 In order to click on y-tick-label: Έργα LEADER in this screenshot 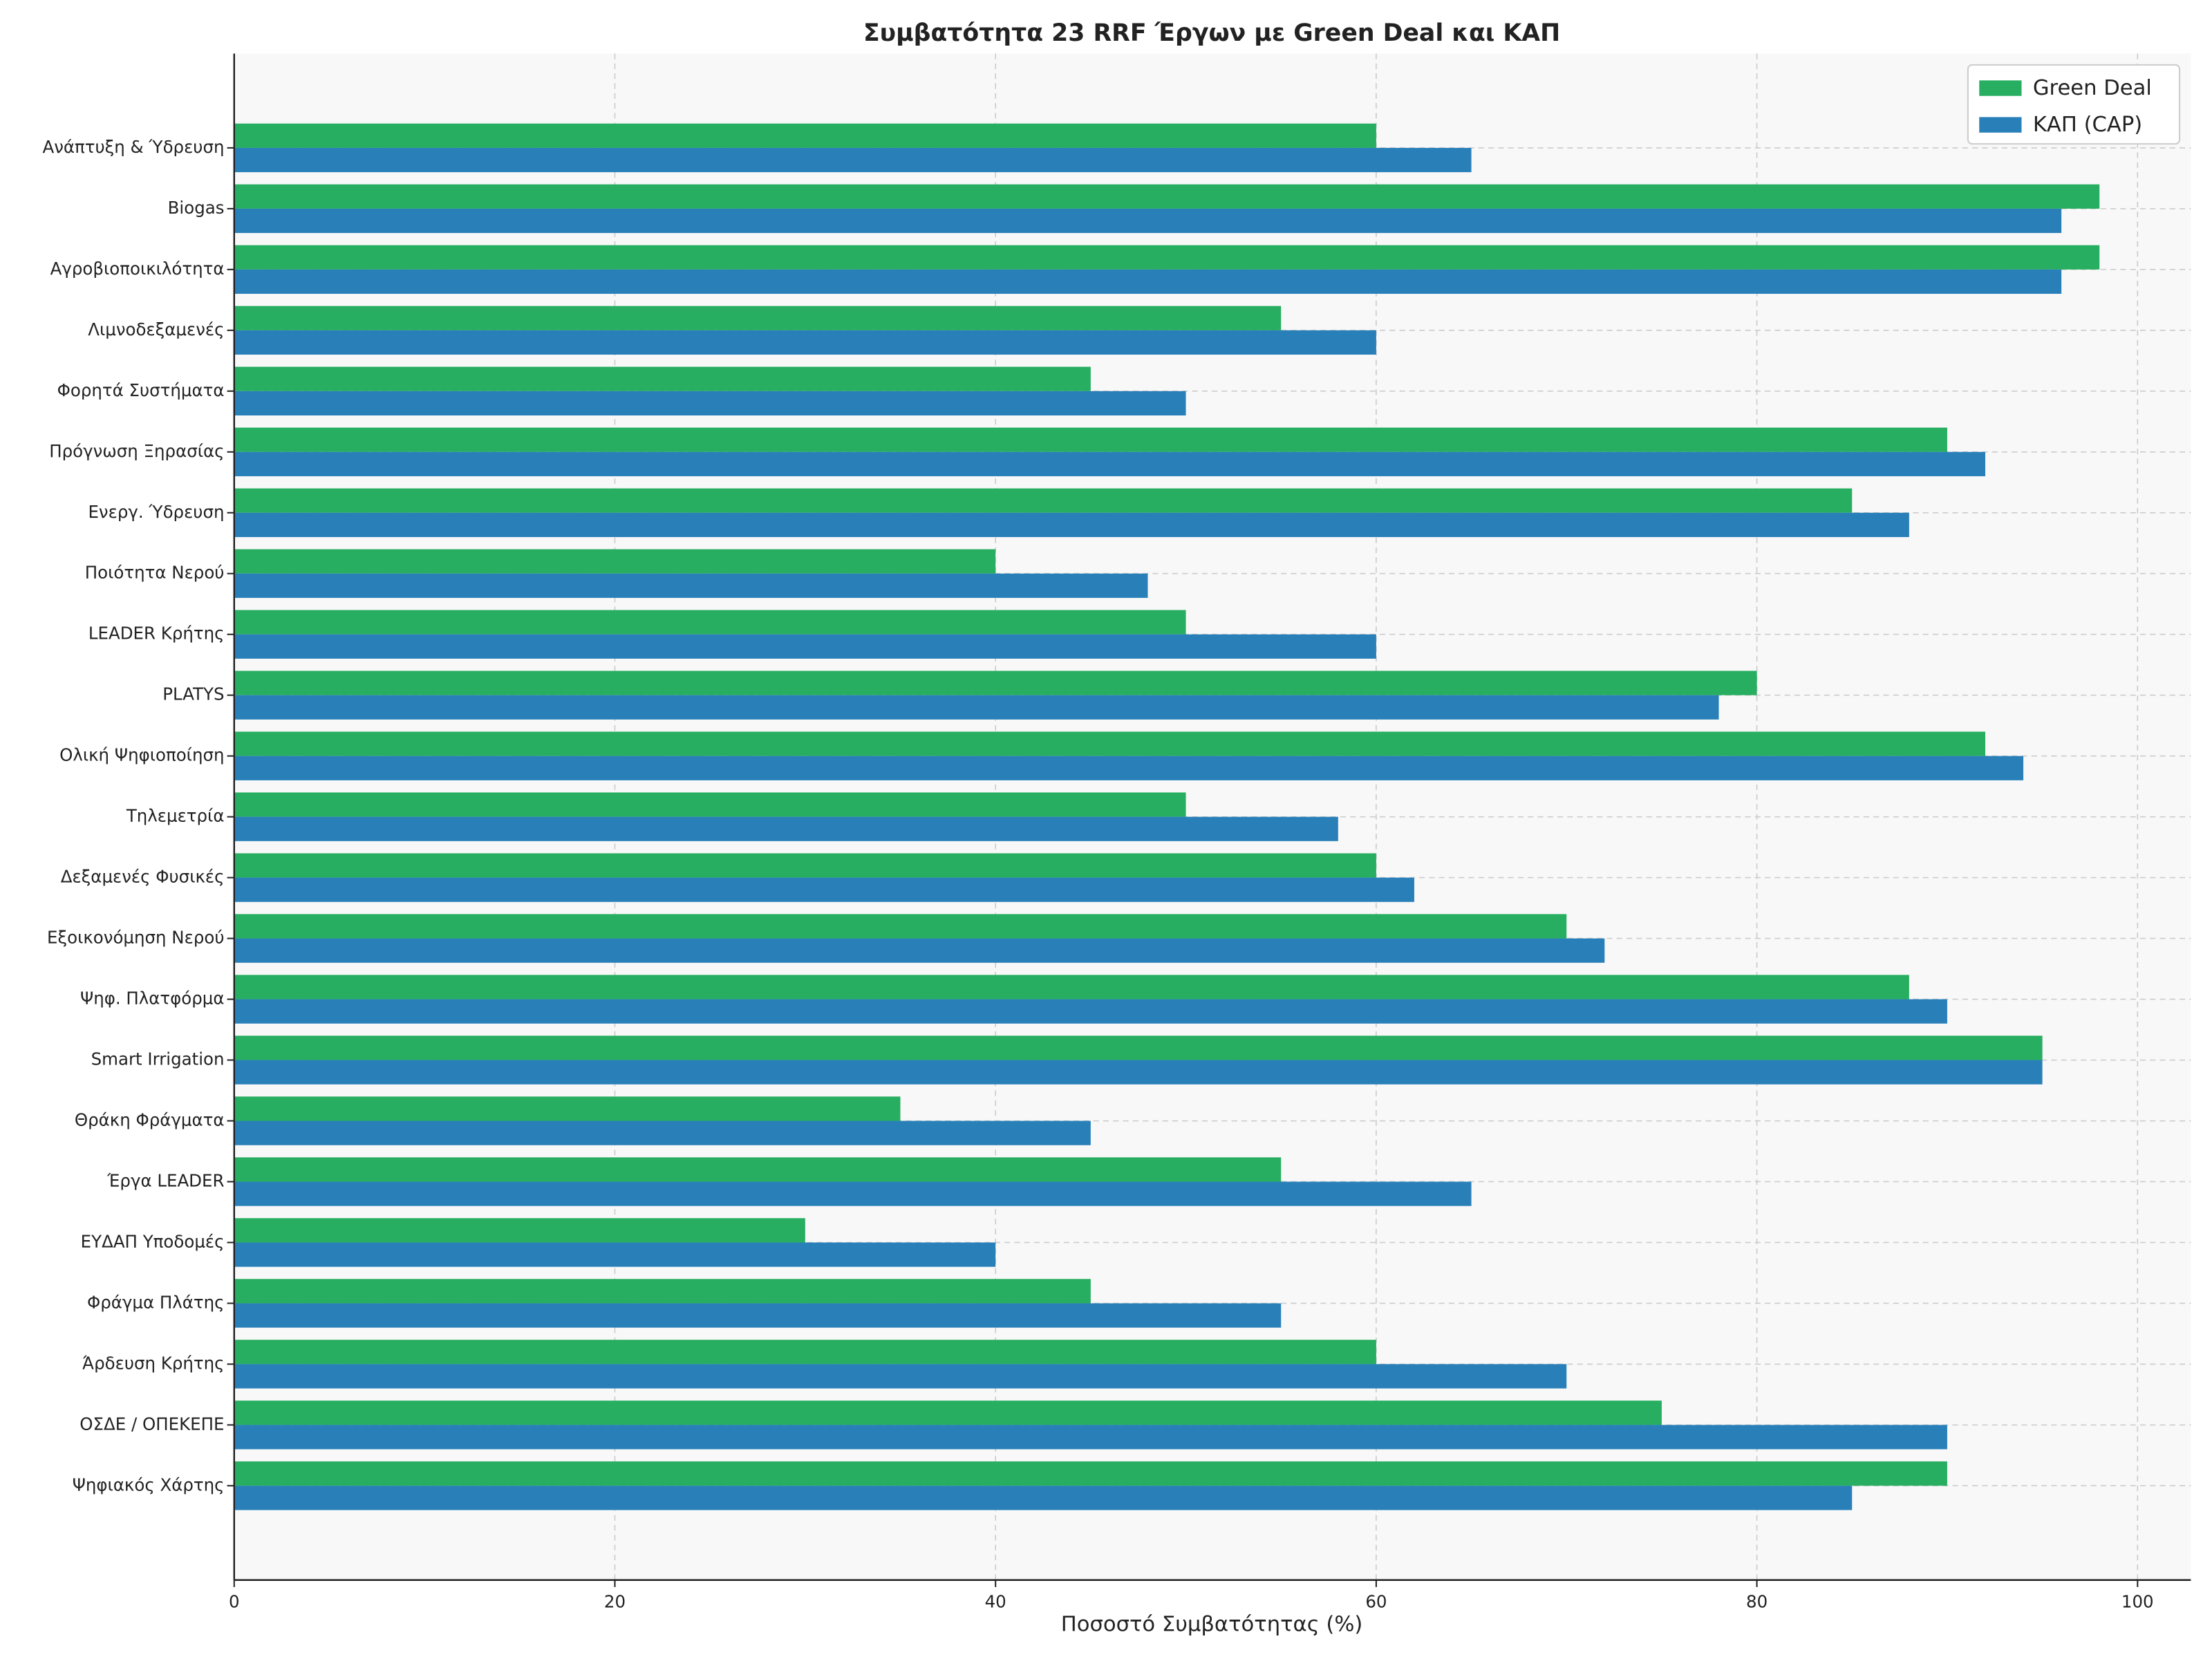, I will do `click(165, 1180)`.